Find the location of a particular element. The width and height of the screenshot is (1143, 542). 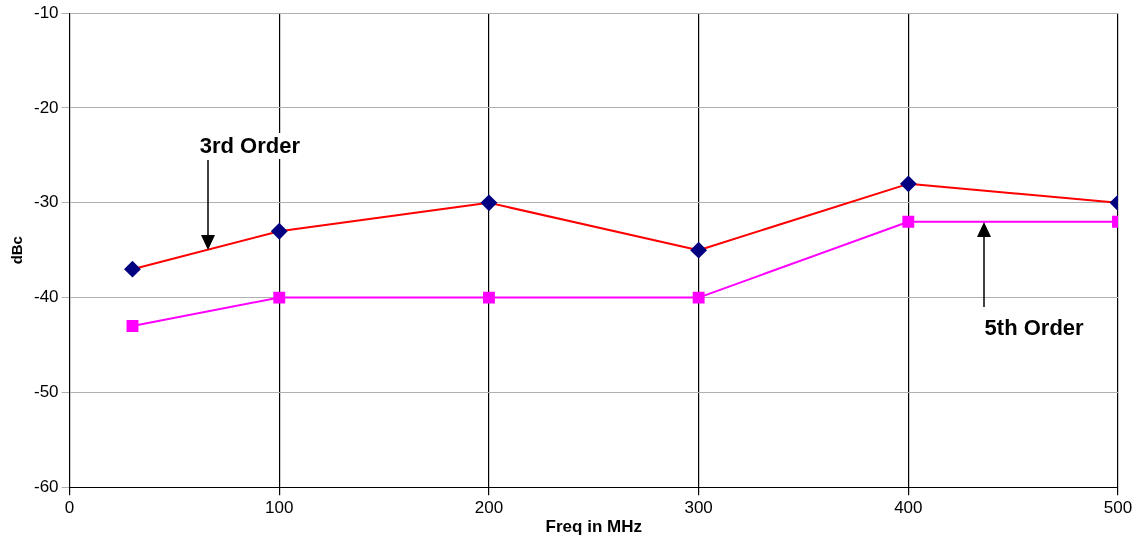

annotation: 5th Order is located at coordinates (1034, 328).